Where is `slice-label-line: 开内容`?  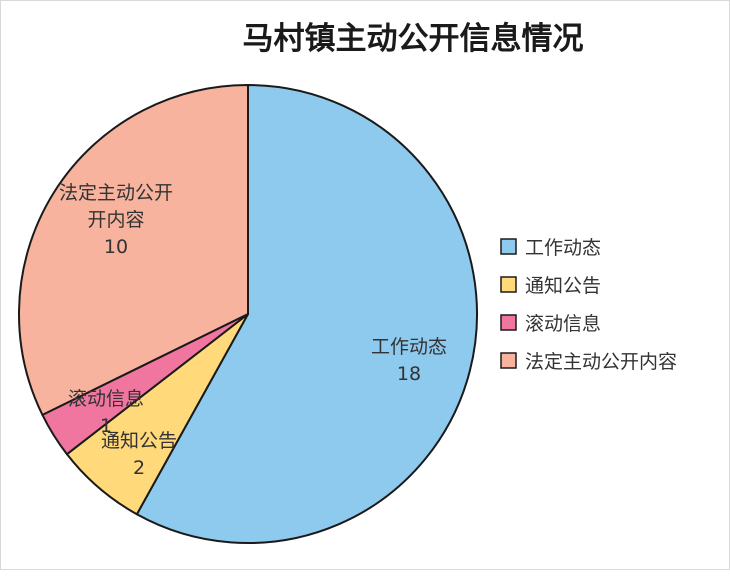 slice-label-line: 开内容 is located at coordinates (115, 220).